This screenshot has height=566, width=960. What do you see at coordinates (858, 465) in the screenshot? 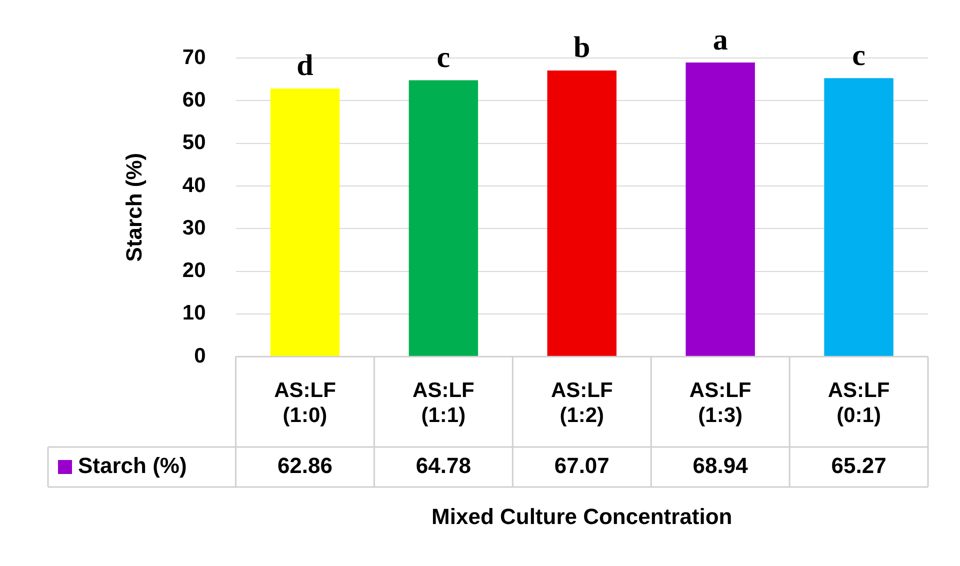
I see `data-label: 65.27` at bounding box center [858, 465].